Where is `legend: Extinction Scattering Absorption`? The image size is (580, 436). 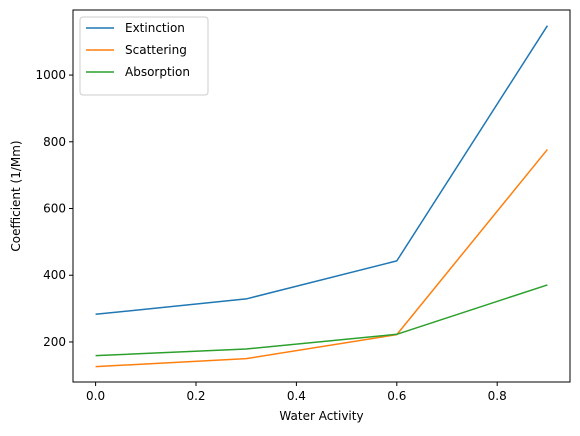 legend: Extinction Scattering Absorption is located at coordinates (144, 56).